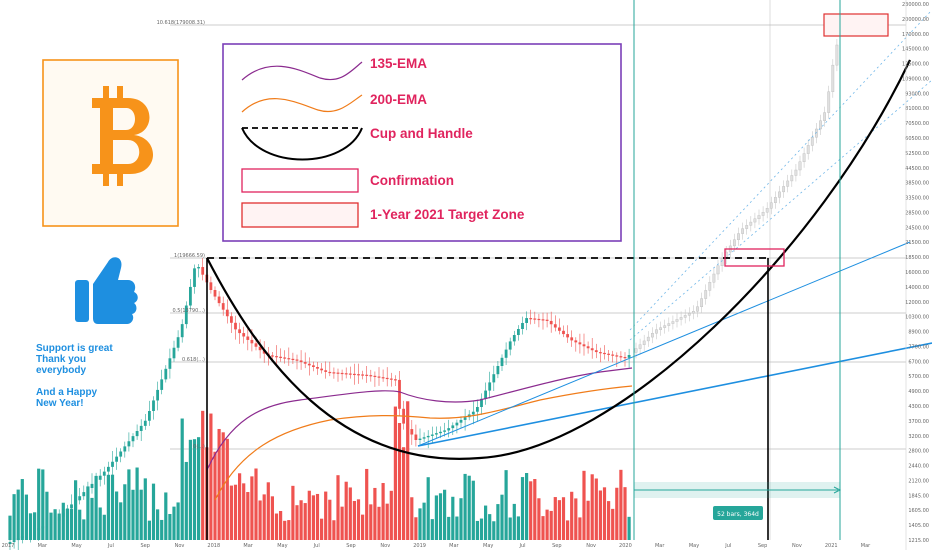 The width and height of the screenshot is (932, 550). I want to click on target-zone-box, so click(856, 25).